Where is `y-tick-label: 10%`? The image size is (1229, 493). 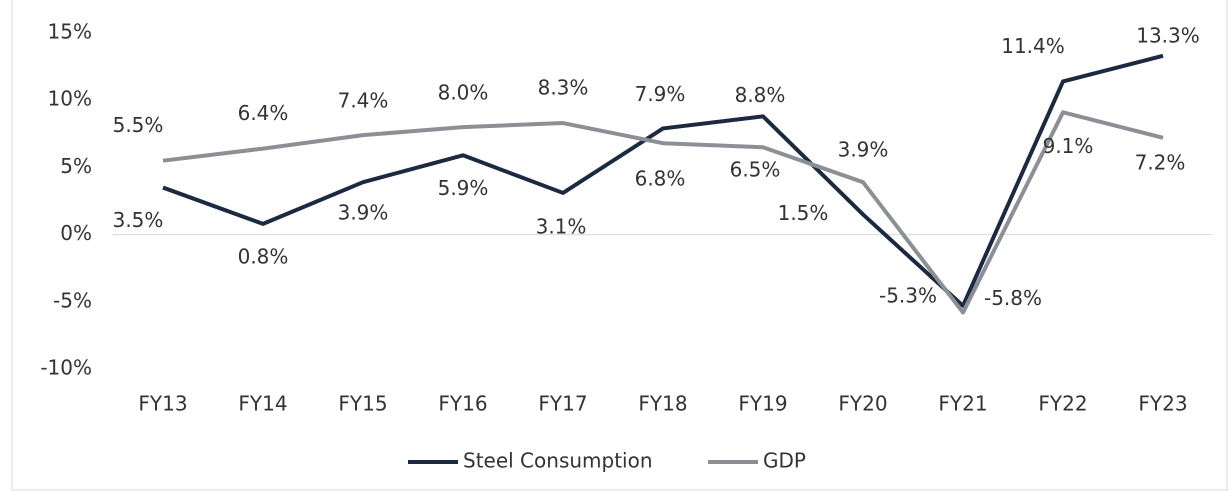 y-tick-label: 10% is located at coordinates (70, 99).